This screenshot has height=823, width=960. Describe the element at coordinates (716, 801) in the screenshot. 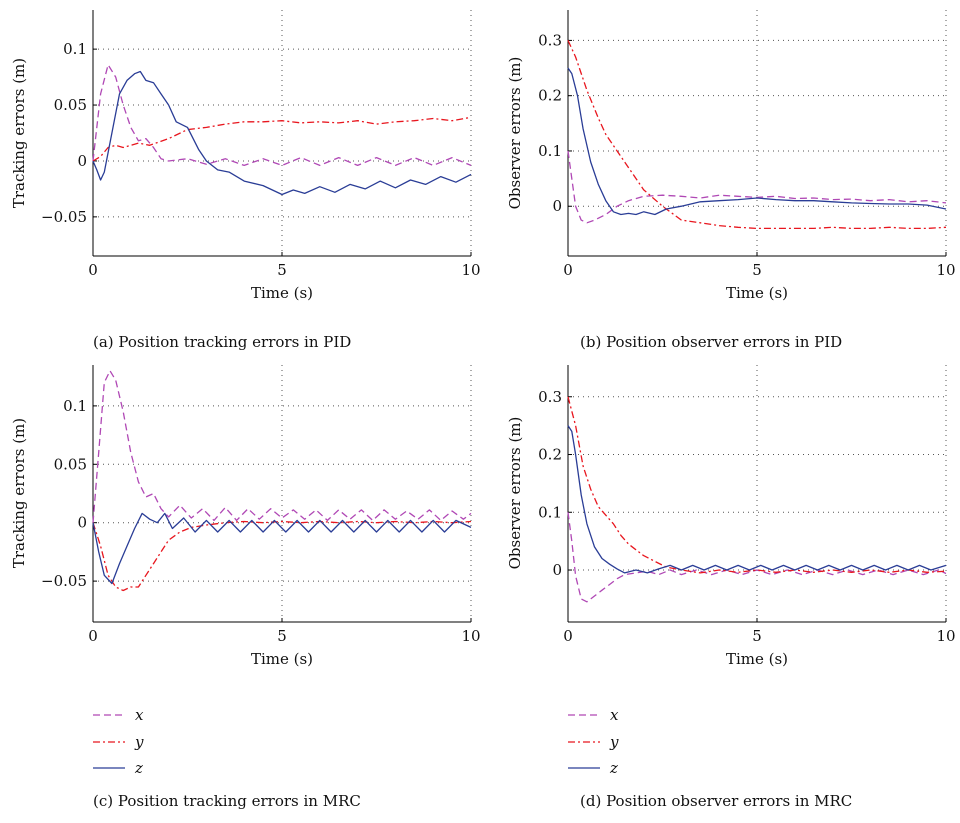

I see `caption-d: (d) Position observer errors in MRC` at that location.